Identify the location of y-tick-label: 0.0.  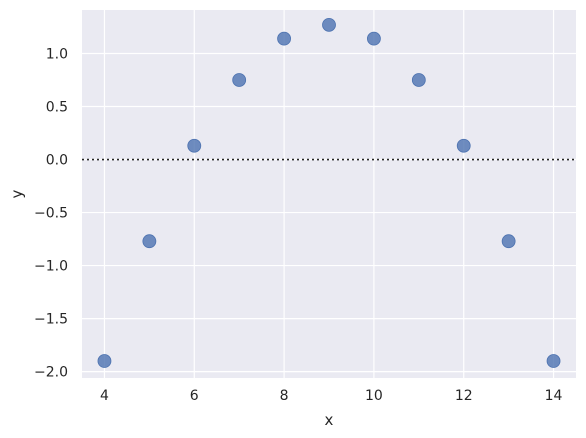
(57, 161).